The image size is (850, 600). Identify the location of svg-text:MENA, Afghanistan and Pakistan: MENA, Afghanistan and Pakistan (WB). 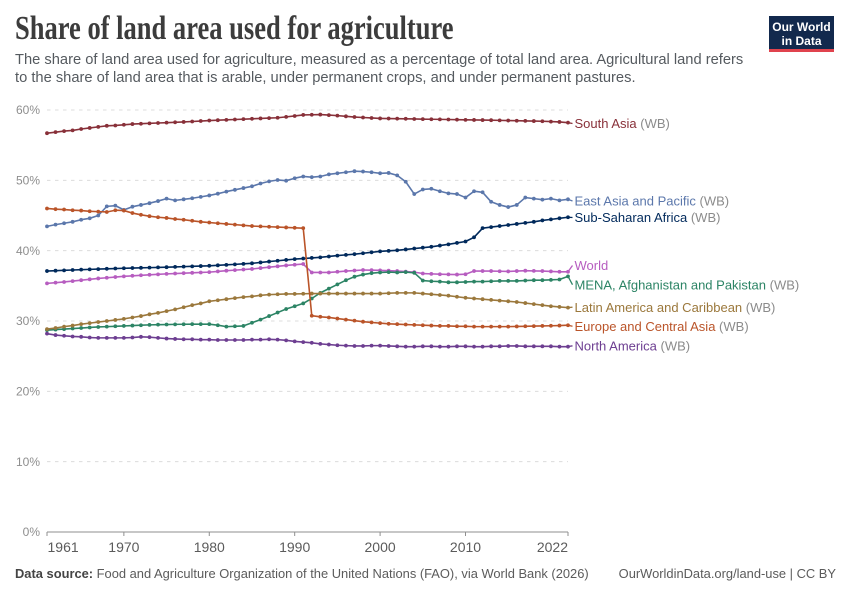
(687, 284).